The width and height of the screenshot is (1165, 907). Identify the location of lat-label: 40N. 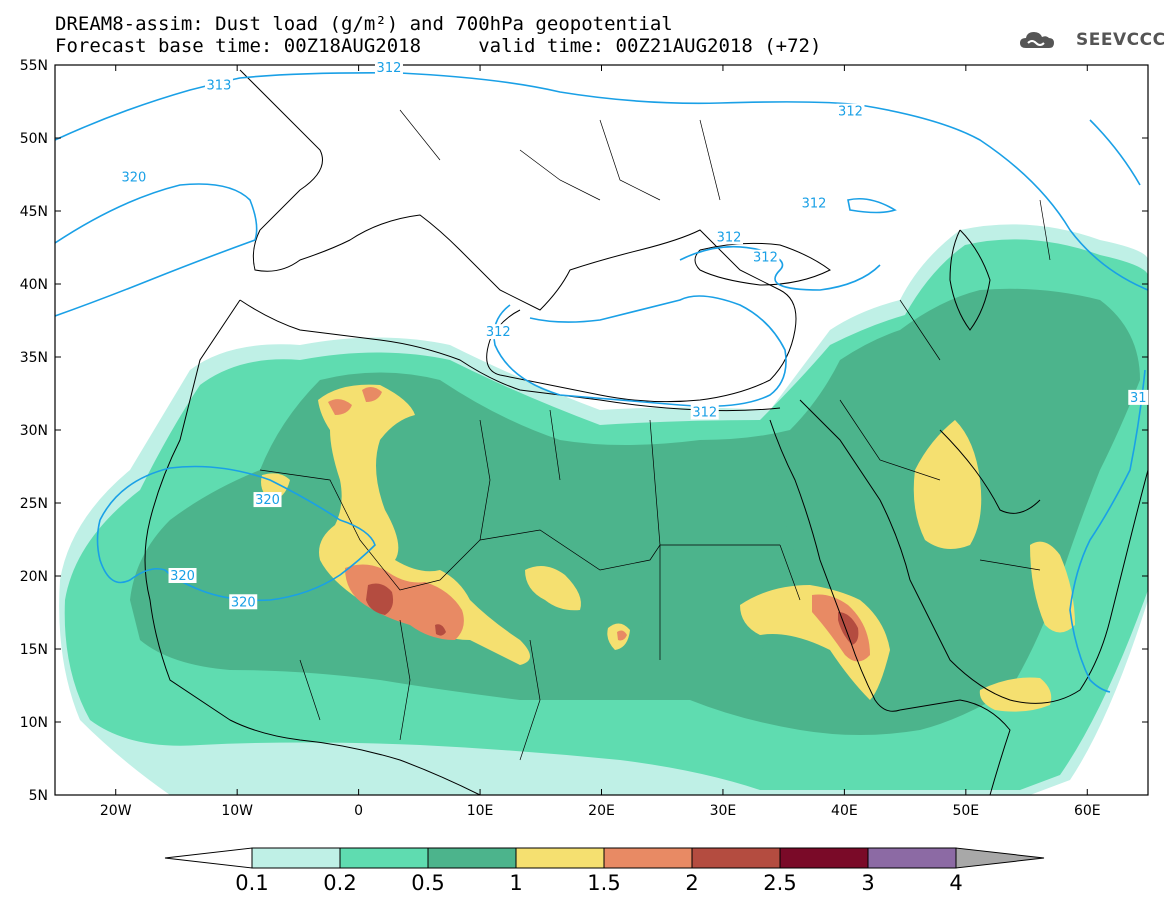
(34, 285).